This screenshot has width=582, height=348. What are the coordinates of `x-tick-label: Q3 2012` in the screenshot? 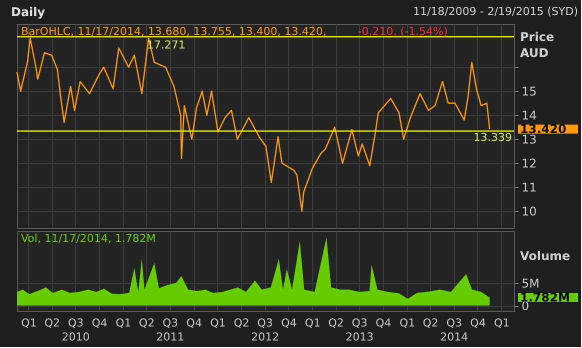 It's located at (265, 330).